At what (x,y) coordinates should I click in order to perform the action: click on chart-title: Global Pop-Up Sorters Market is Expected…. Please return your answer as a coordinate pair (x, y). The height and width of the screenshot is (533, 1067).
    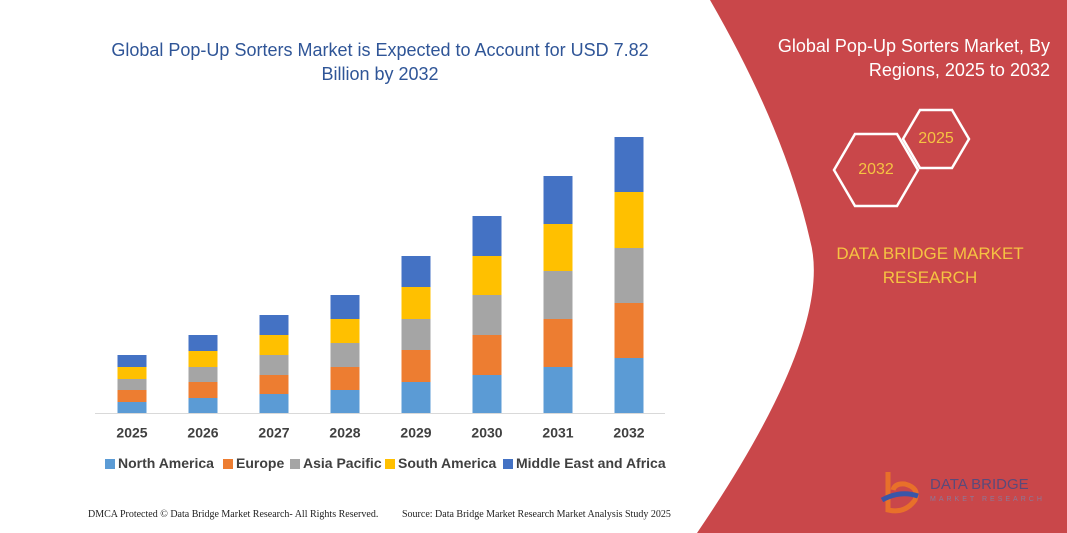
    Looking at the image, I should click on (380, 62).